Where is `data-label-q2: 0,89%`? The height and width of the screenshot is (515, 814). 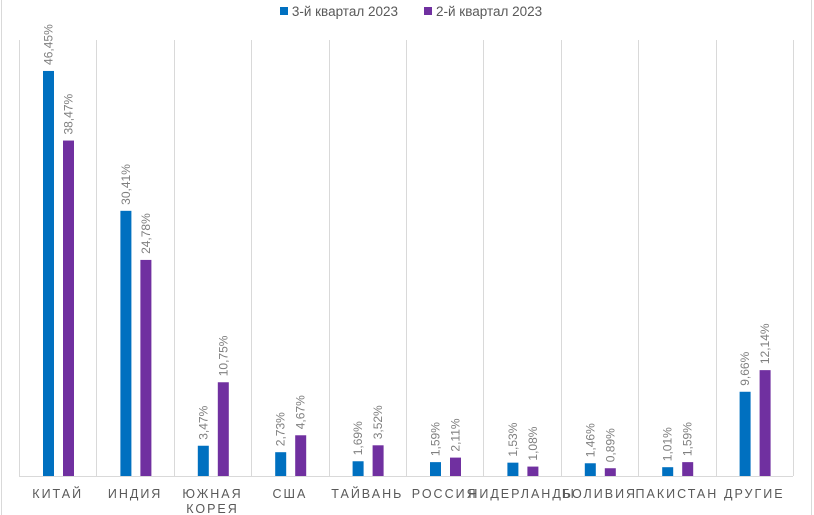 data-label-q2: 0,89% is located at coordinates (610, 445).